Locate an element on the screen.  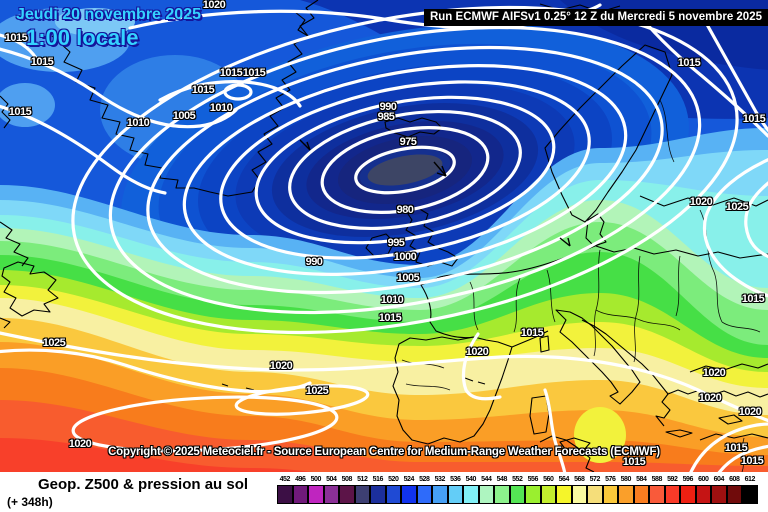
scale-cell: 544 is located at coordinates (486, 489).